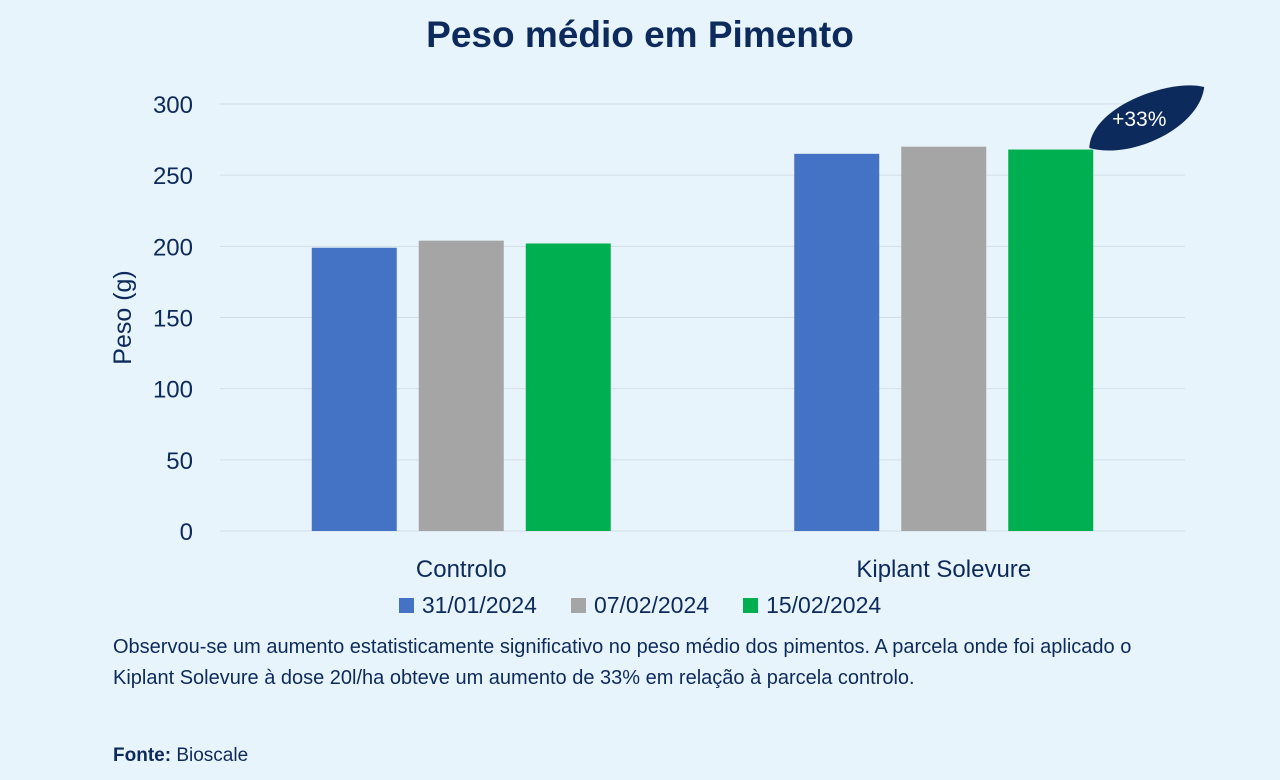 The width and height of the screenshot is (1280, 780). What do you see at coordinates (479, 605) in the screenshot?
I see `legend-label-1: 31/01/2024` at bounding box center [479, 605].